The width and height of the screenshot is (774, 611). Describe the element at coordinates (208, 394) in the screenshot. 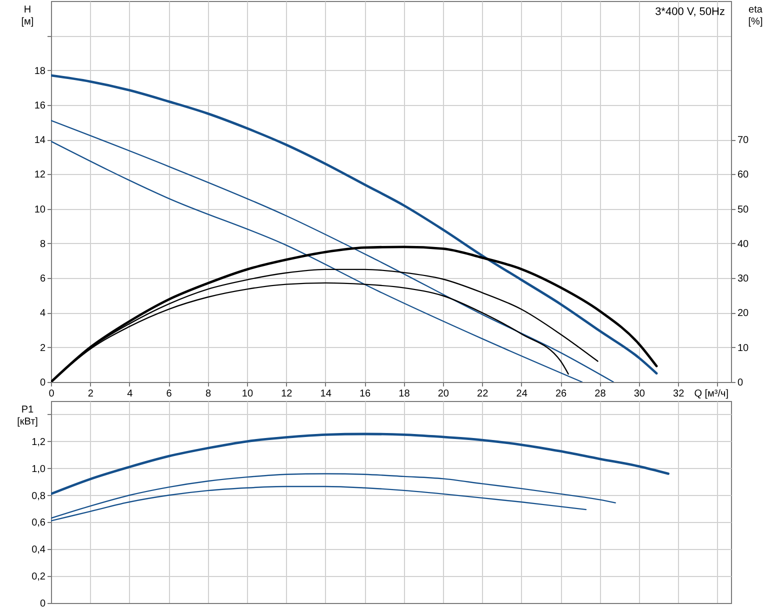

I see `x-tick-label: 8` at that location.